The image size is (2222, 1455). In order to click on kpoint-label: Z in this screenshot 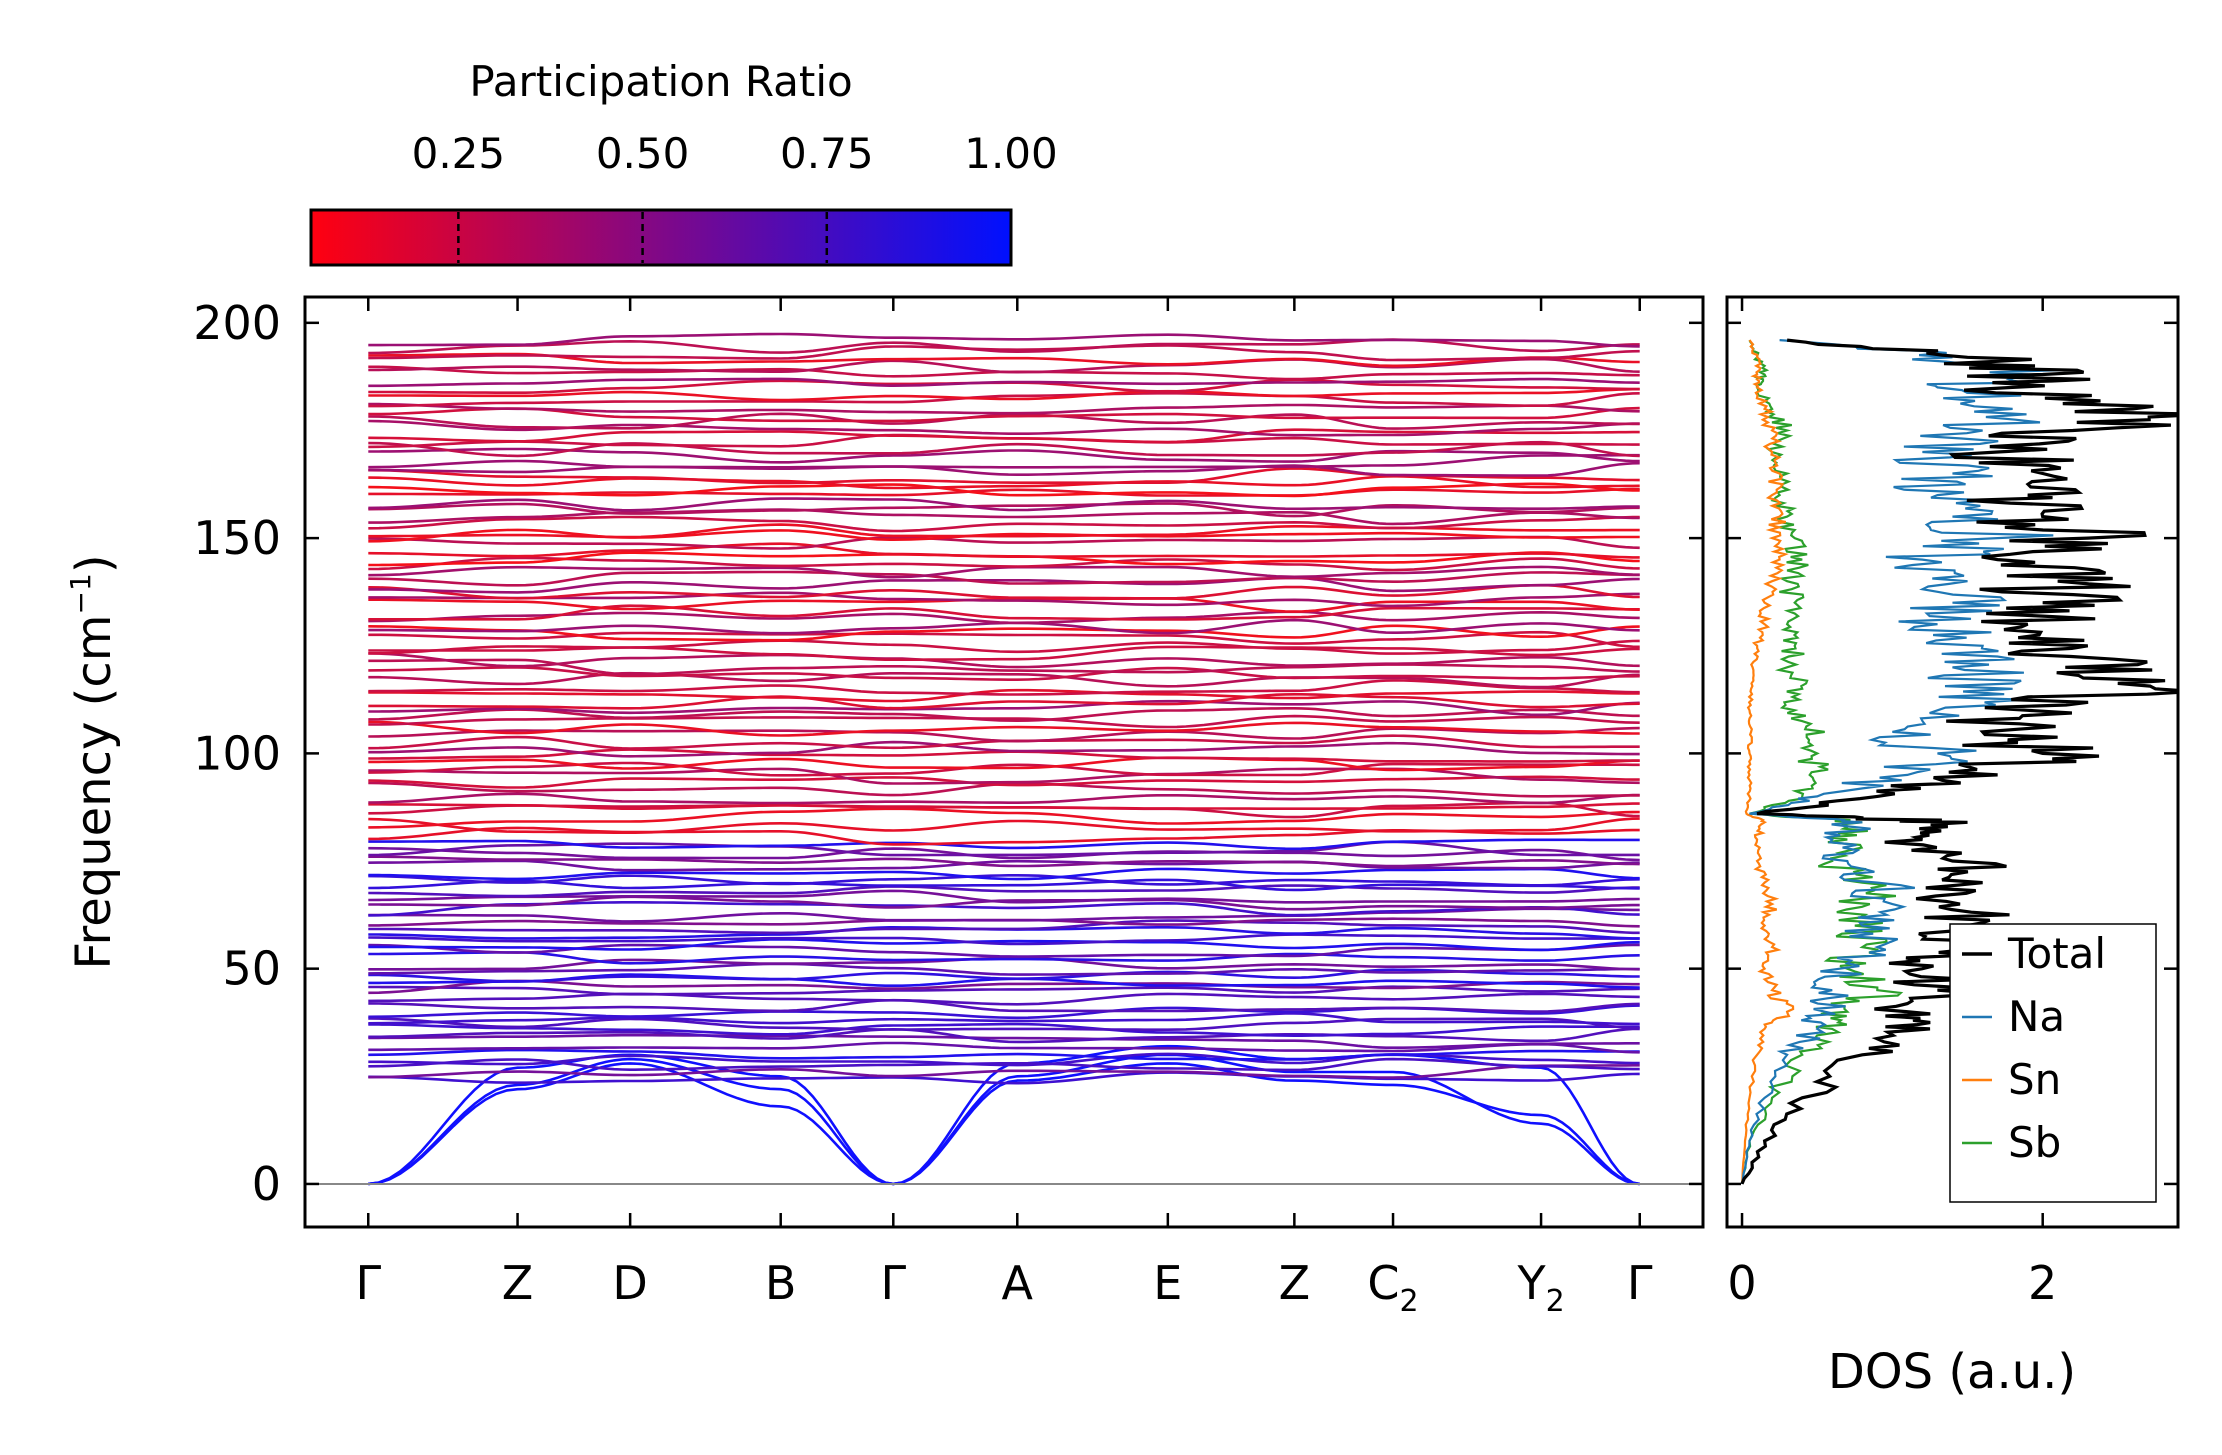, I will do `click(518, 1283)`.